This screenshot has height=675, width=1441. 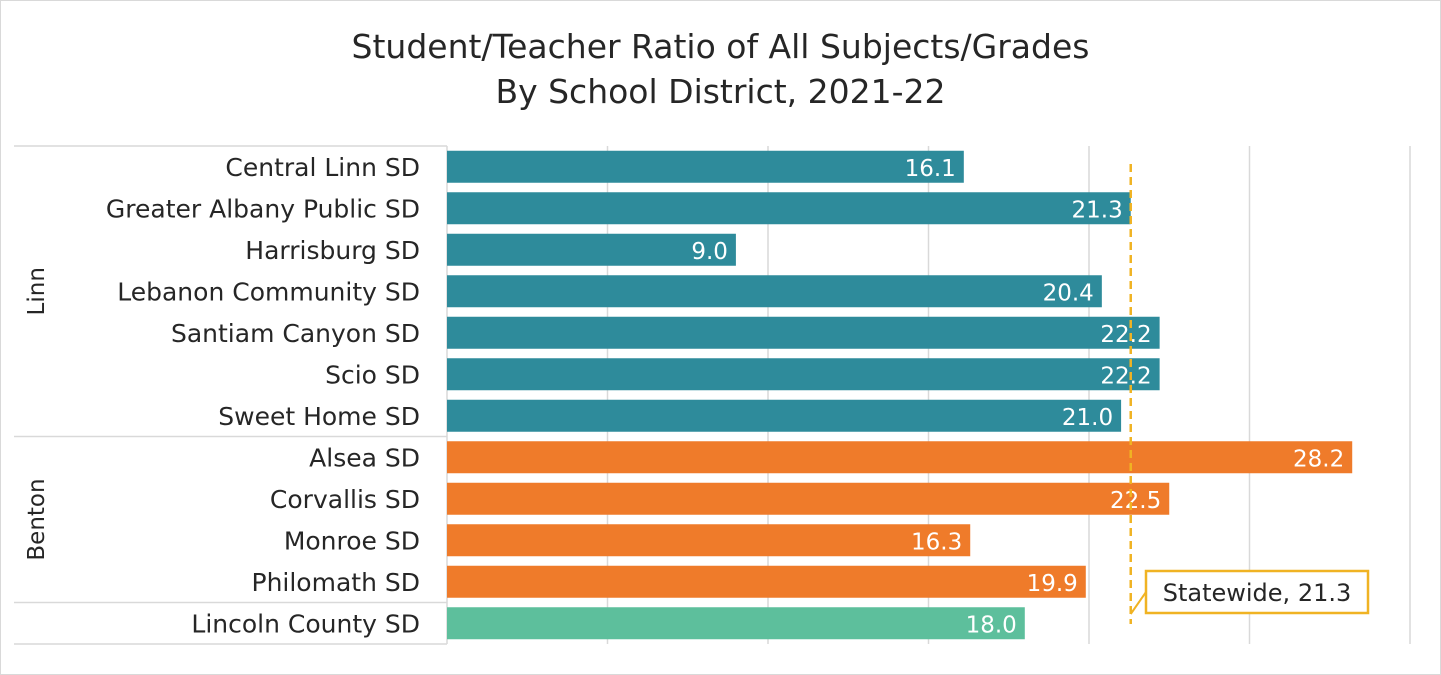 What do you see at coordinates (268, 291) in the screenshot?
I see `category-label: Lebanon Community SD` at bounding box center [268, 291].